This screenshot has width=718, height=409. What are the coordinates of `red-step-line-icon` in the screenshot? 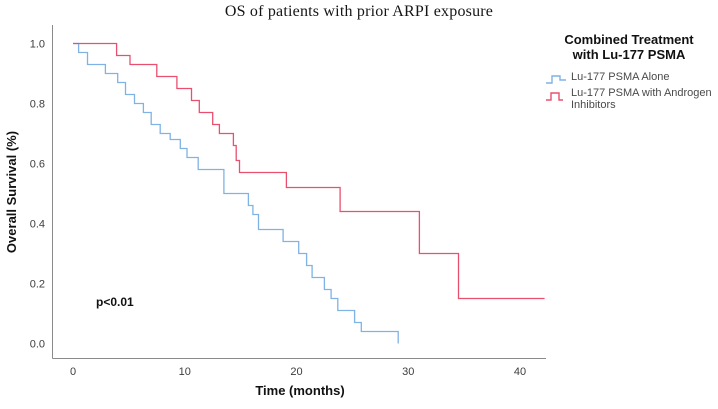 It's located at (554, 96).